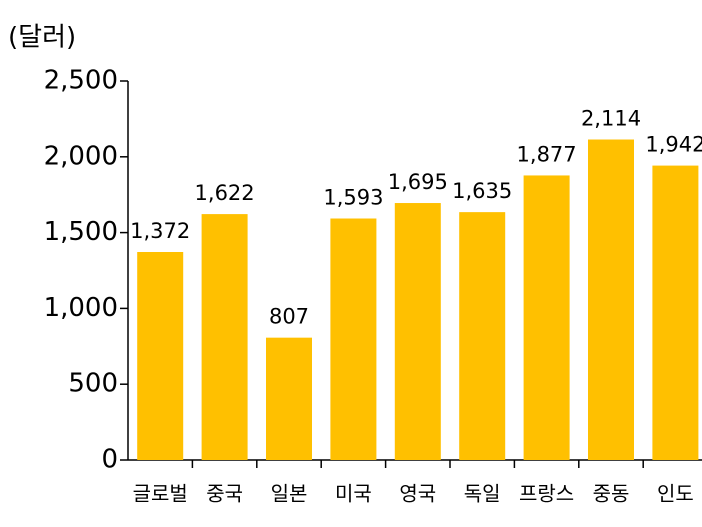 Image resolution: width=702 pixels, height=527 pixels. What do you see at coordinates (611, 494) in the screenshot?
I see `x-tick-label: 중동` at bounding box center [611, 494].